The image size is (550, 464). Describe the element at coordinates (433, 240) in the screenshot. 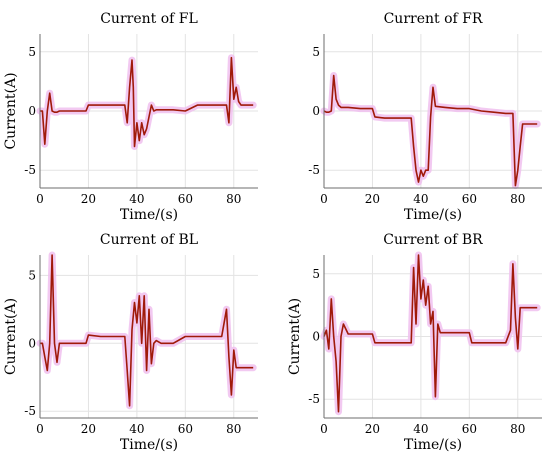

I see `chart-title: Current of BR` at that location.